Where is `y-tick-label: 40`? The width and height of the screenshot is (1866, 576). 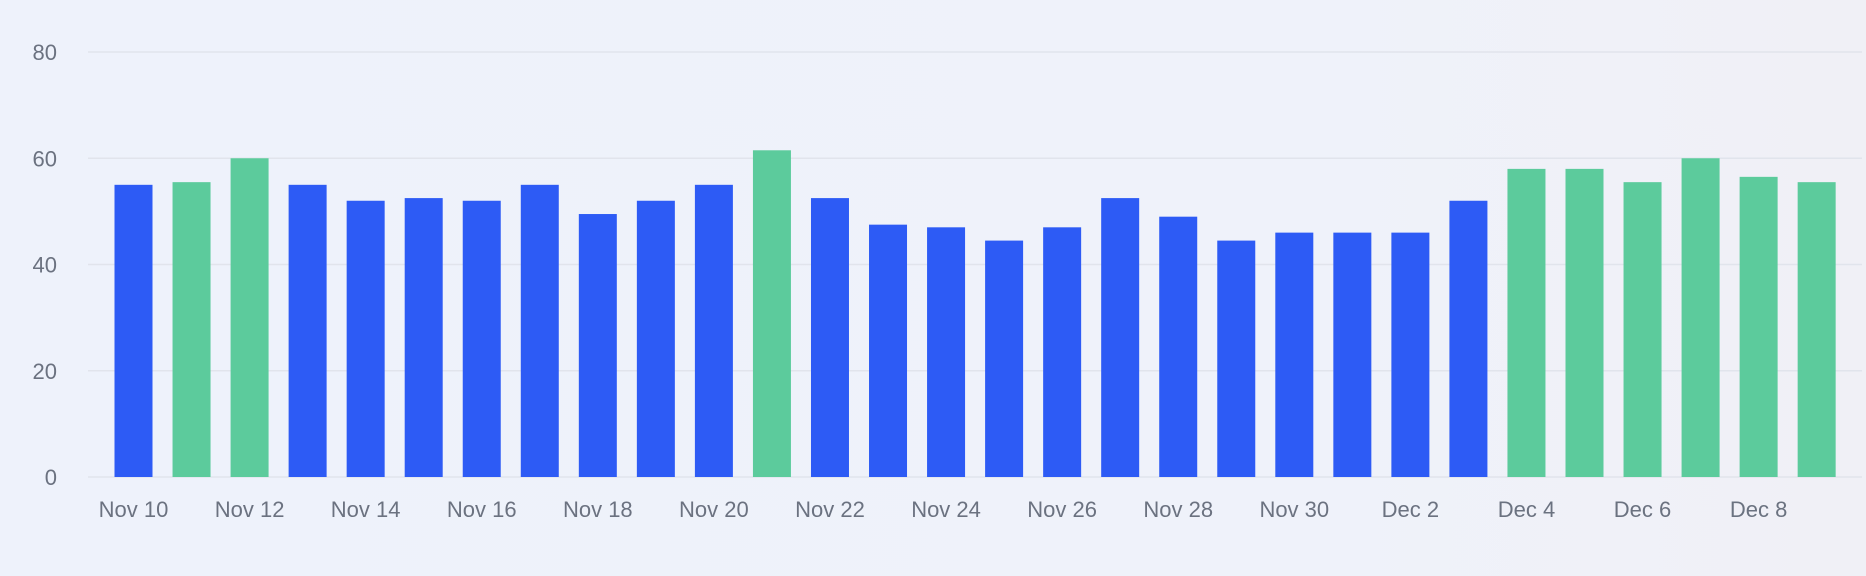
y-tick-label: 40 is located at coordinates (45, 265).